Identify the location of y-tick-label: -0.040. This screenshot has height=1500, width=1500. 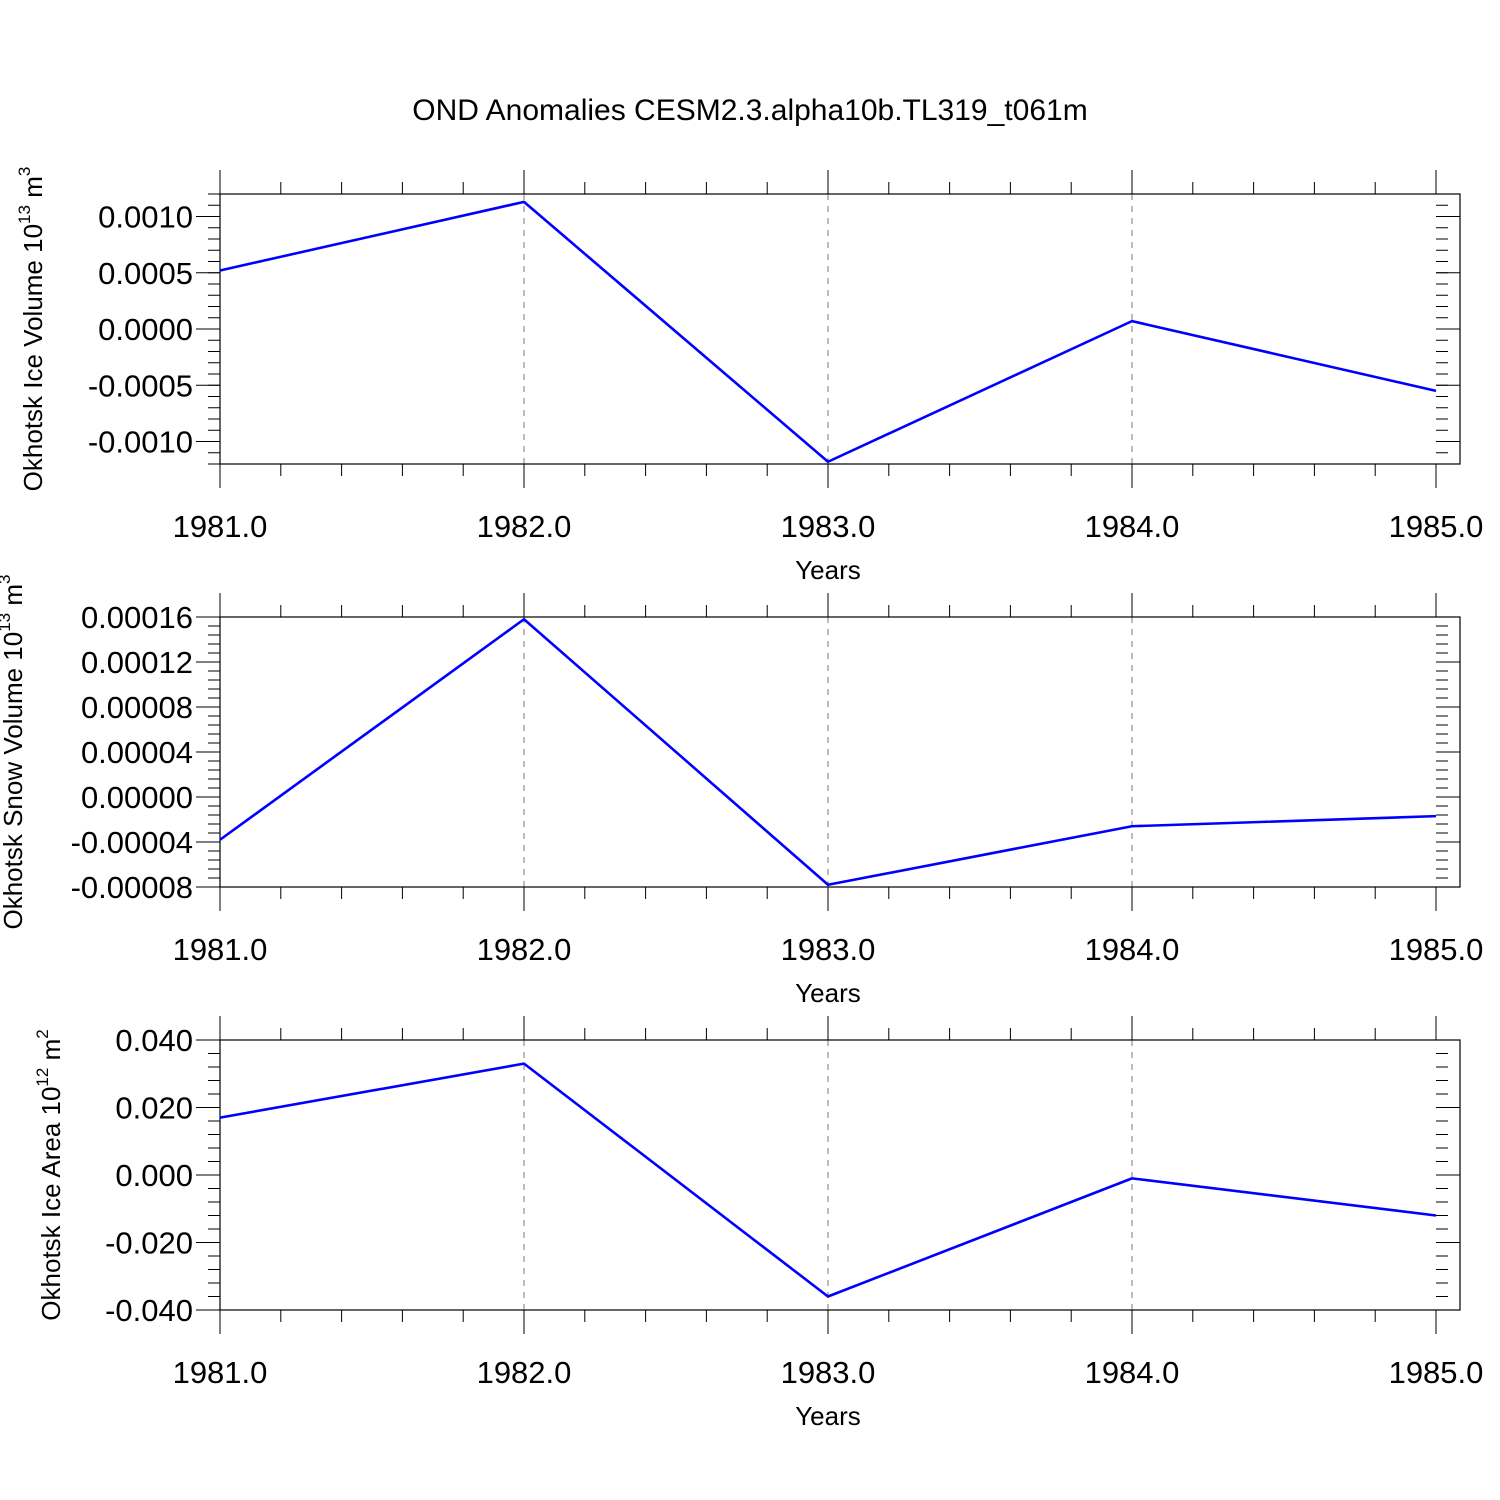
(149, 1310).